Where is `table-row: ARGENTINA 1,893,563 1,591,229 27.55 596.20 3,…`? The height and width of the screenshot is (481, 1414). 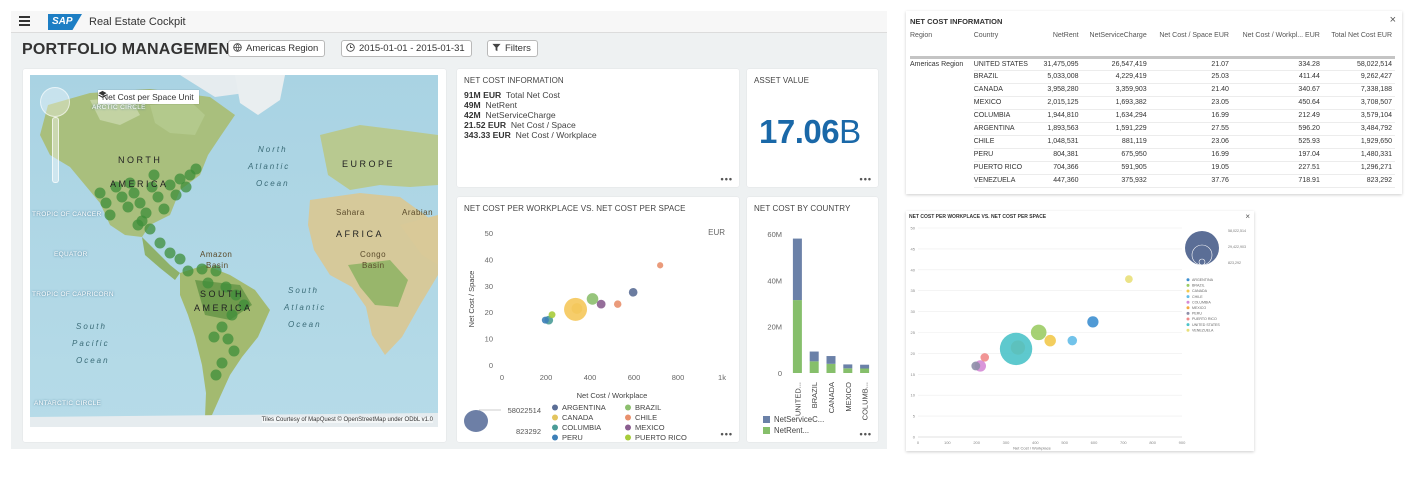
table-row: ARGENTINA 1,893,563 1,591,229 27.55 596.20 3,… is located at coordinates (1152, 129).